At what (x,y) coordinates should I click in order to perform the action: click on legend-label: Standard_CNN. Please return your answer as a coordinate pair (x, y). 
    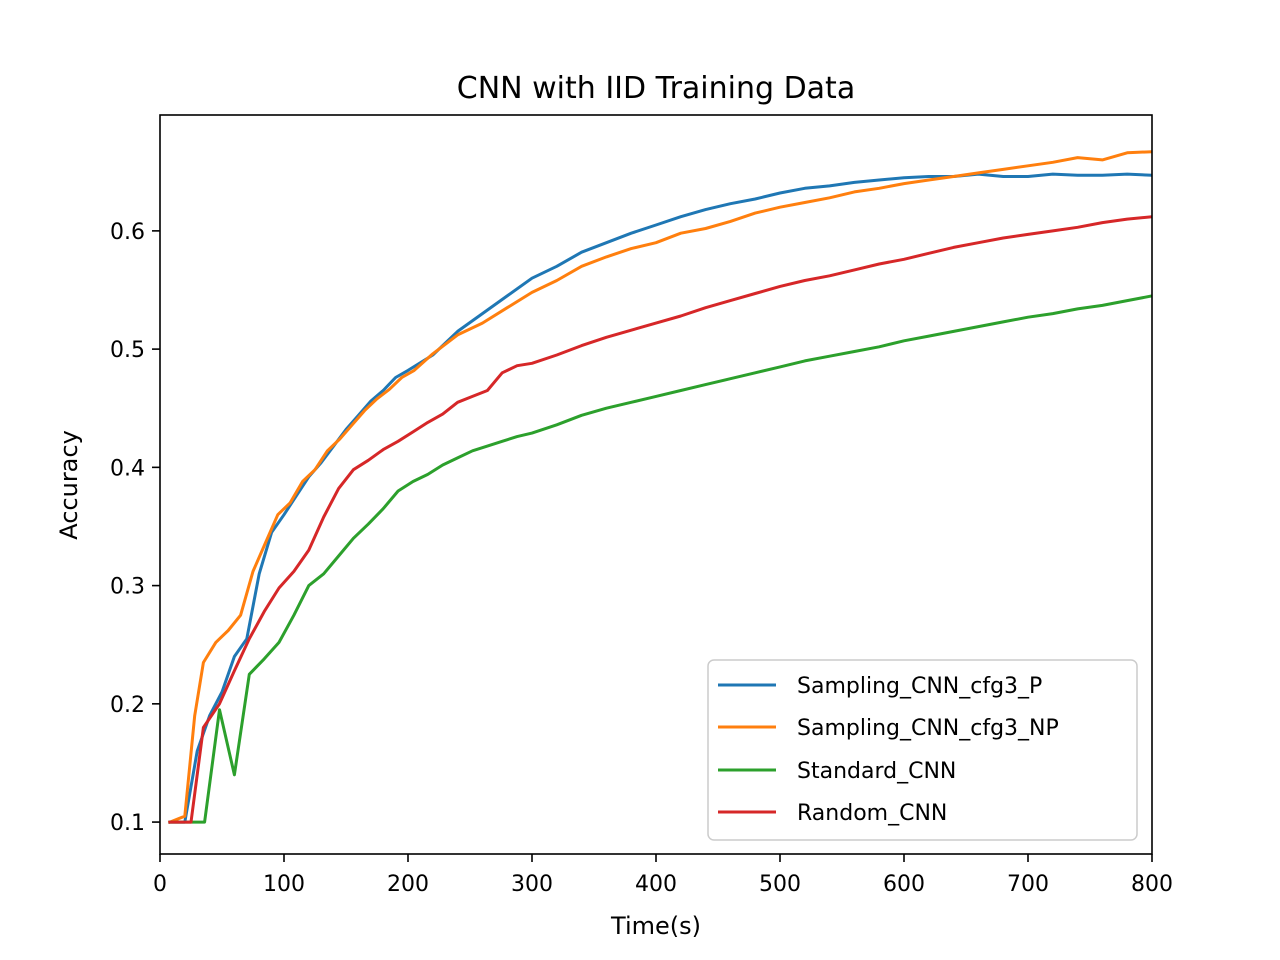
    Looking at the image, I should click on (876, 771).